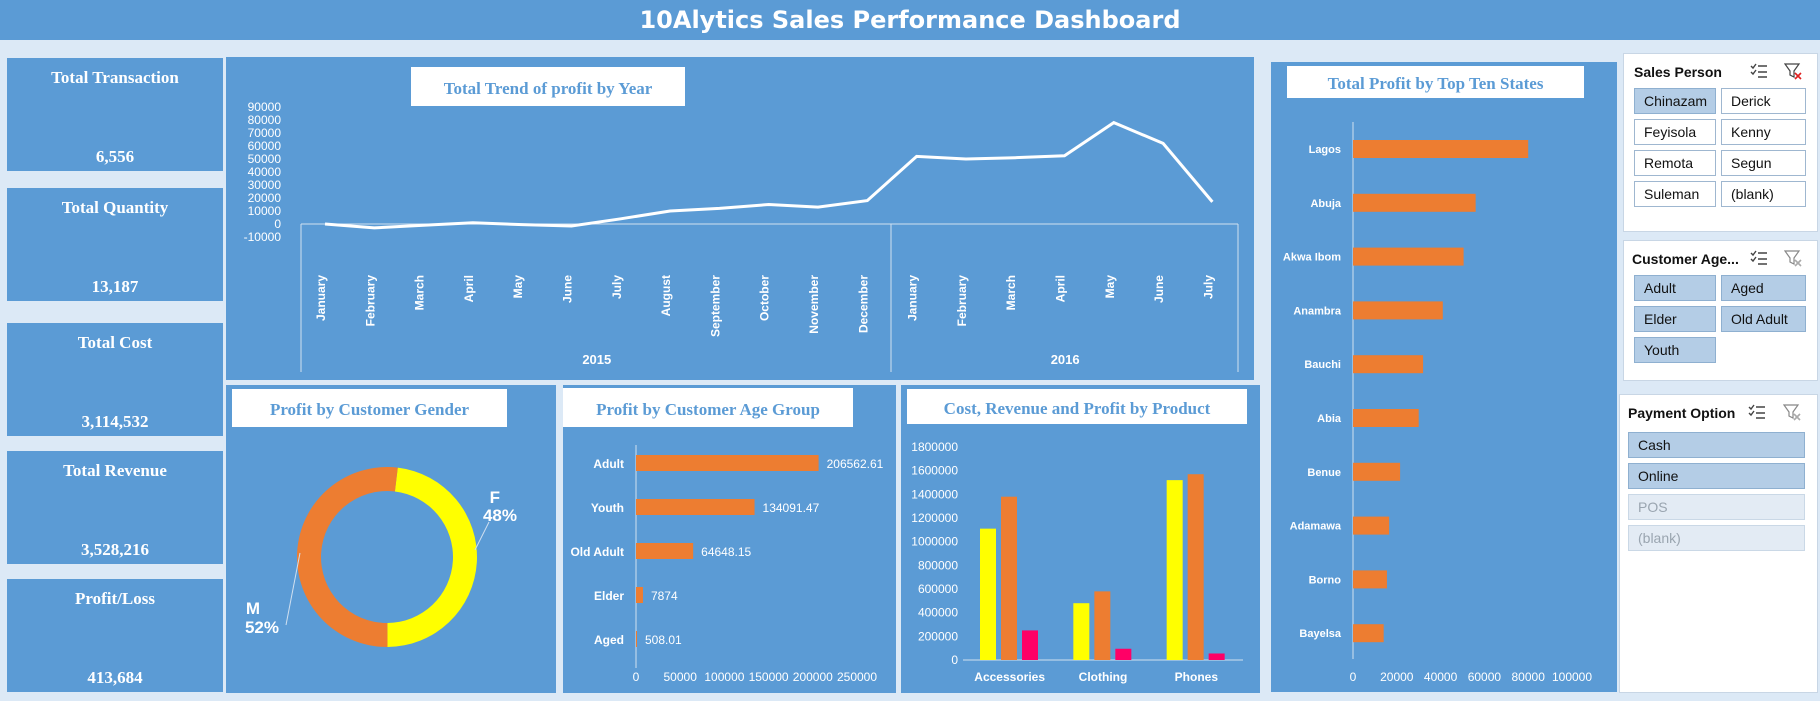 This screenshot has width=1820, height=701. I want to click on slicer-title: Payment Option, so click(1682, 413).